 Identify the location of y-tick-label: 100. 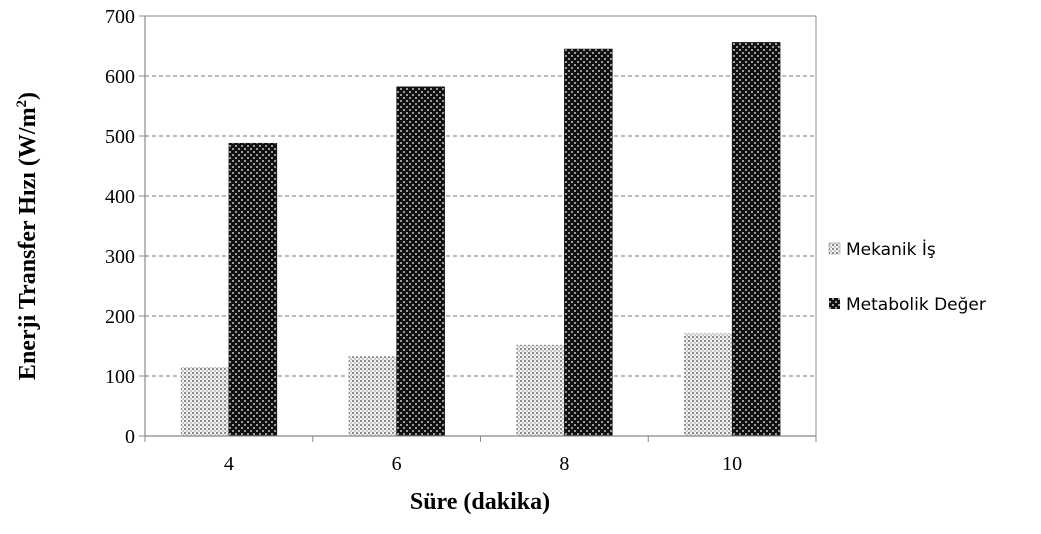
(120, 377).